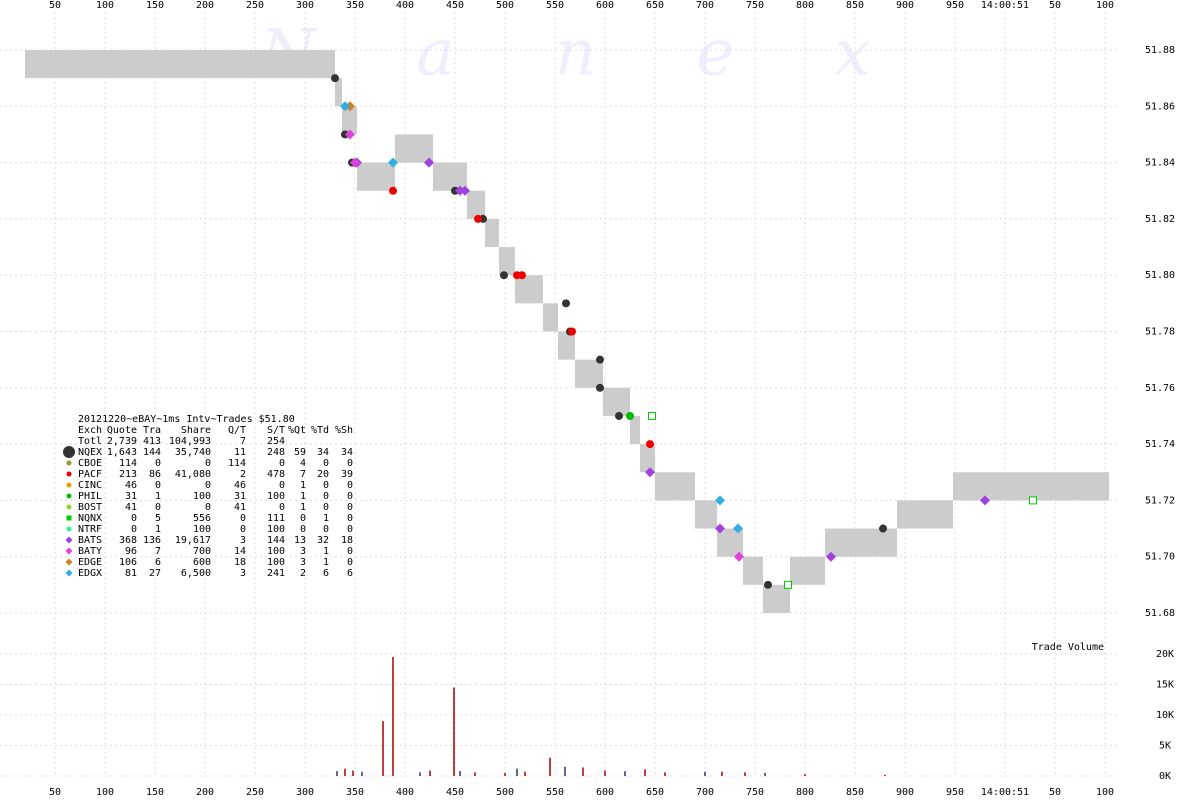  What do you see at coordinates (90, 474) in the screenshot?
I see `table-cell: PACF` at bounding box center [90, 474].